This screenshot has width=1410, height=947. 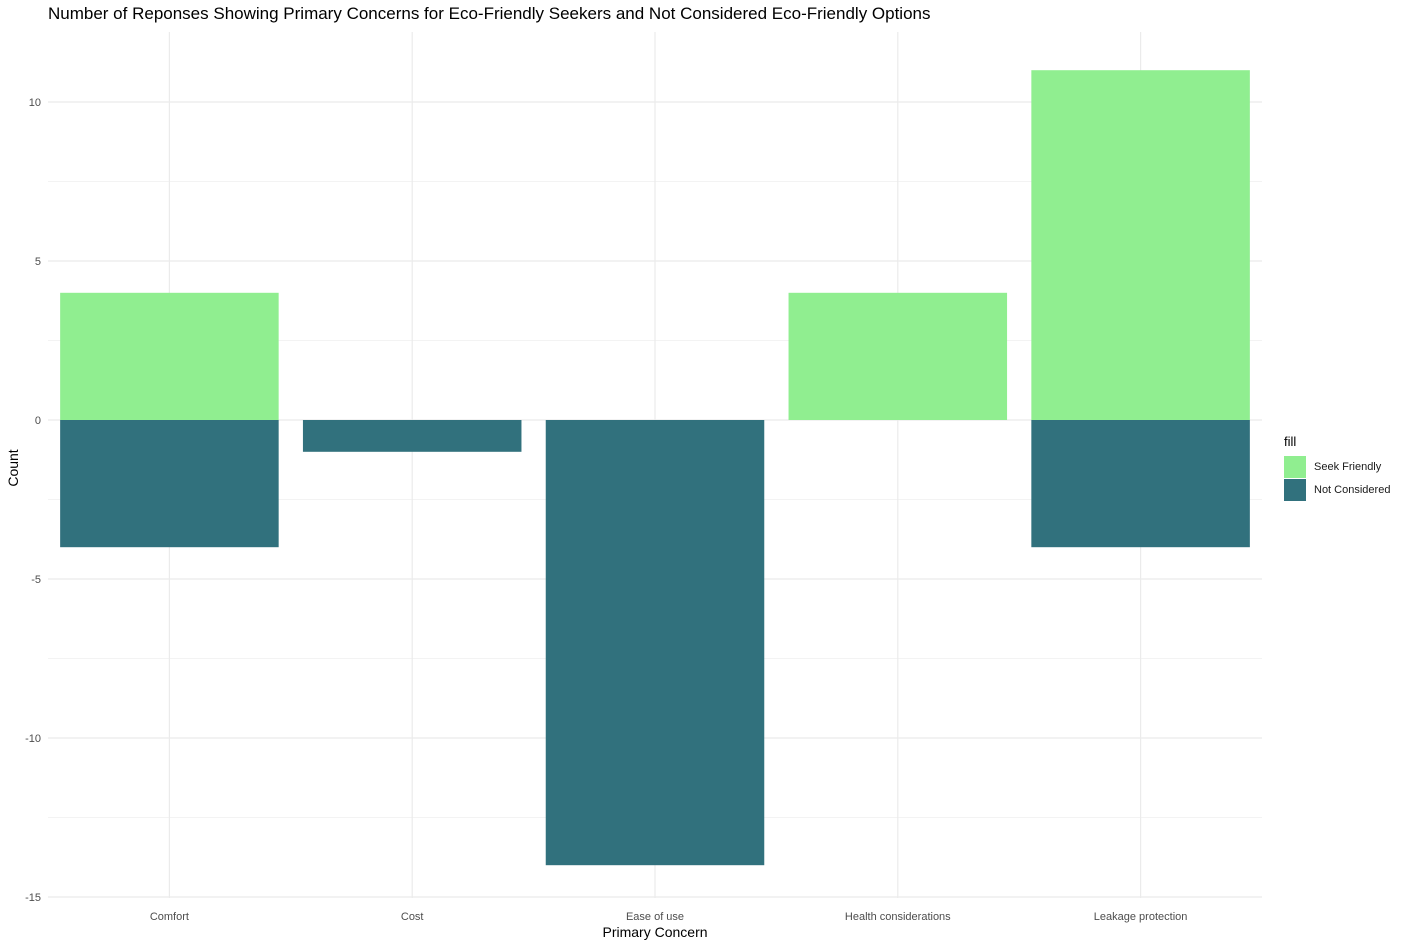 What do you see at coordinates (1348, 466) in the screenshot?
I see `legend-label: Seek Friendly` at bounding box center [1348, 466].